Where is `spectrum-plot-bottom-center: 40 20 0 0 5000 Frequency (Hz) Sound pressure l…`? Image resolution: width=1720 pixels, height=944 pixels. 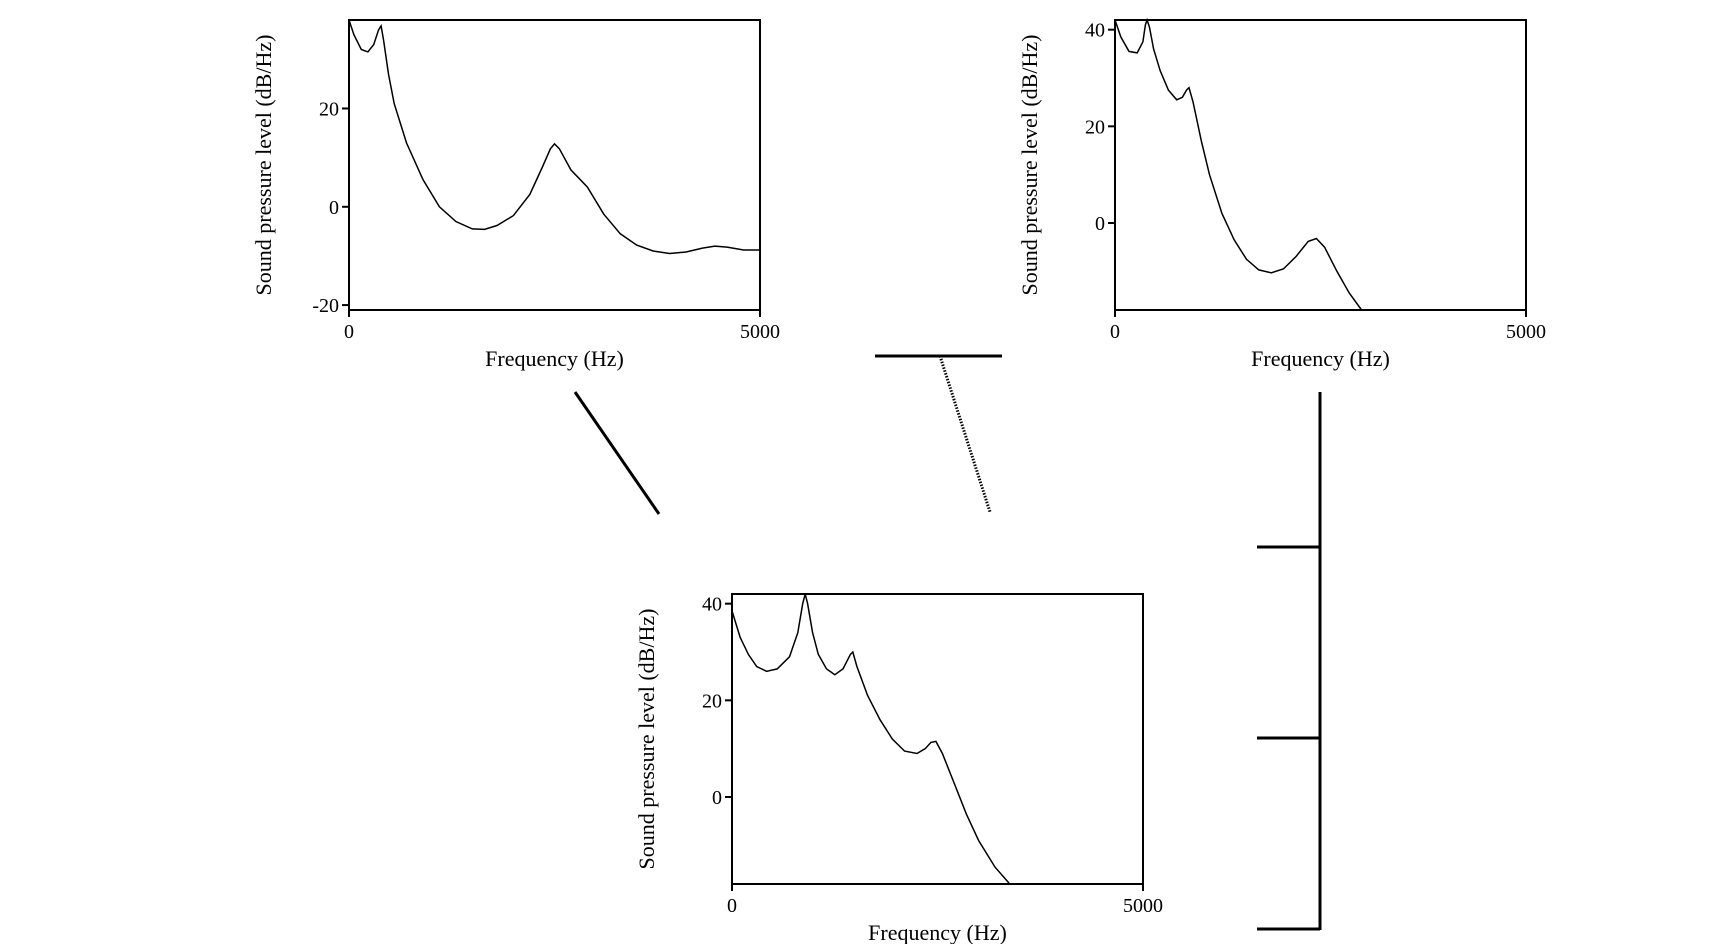
spectrum-plot-bottom-center: 40 20 0 0 5000 Frequency (Hz) Sound pressure l… is located at coordinates (898, 768).